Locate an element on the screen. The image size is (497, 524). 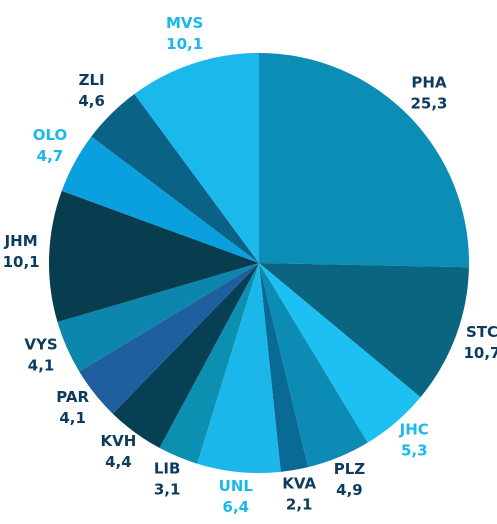
slice-label: ZLI is located at coordinates (92, 80).